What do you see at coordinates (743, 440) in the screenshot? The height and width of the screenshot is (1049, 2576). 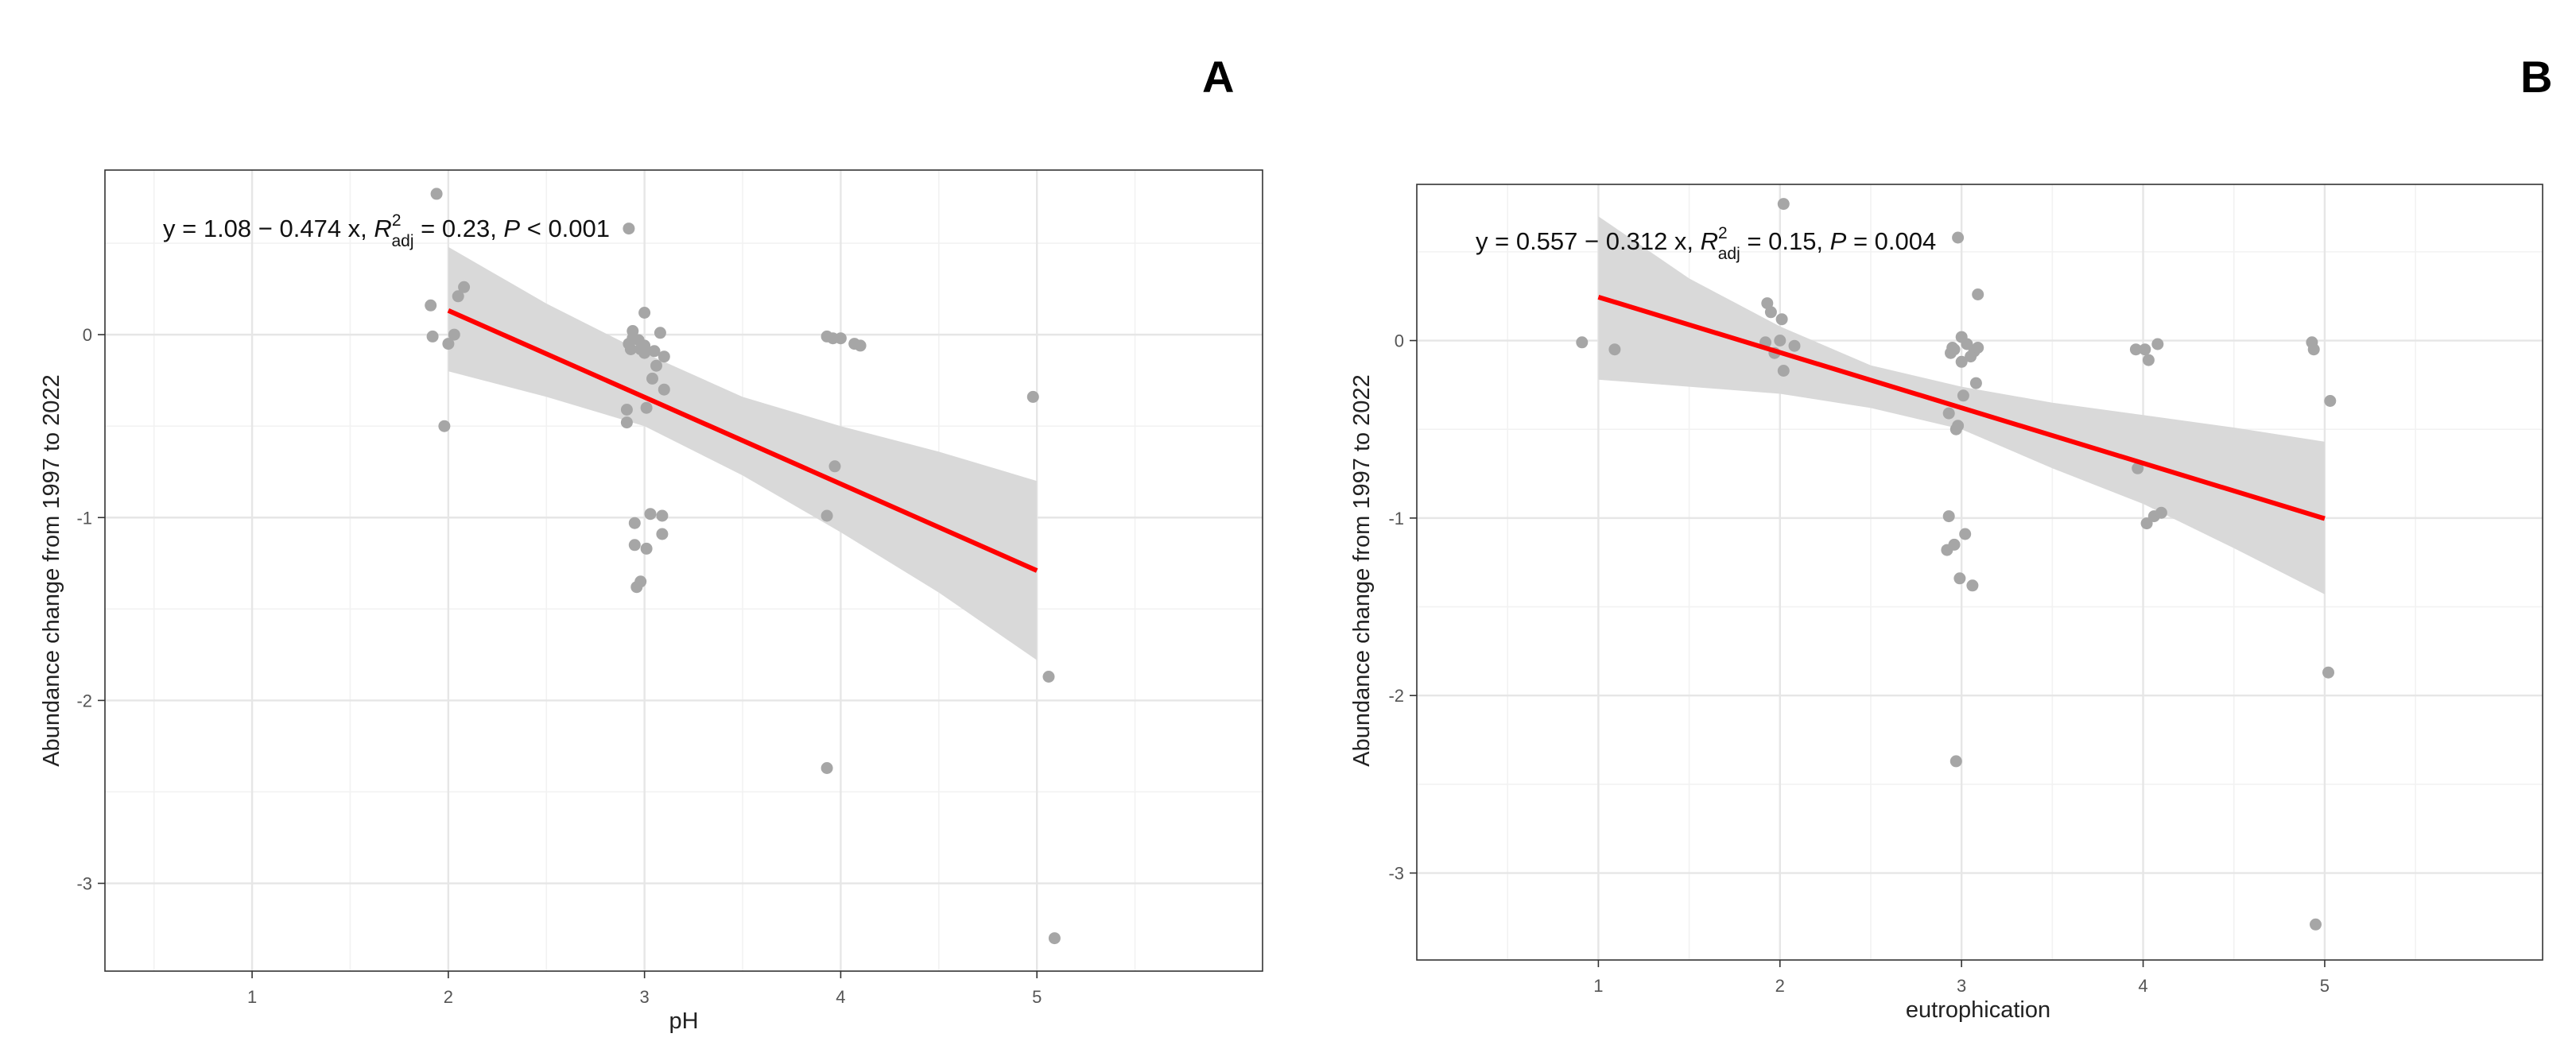 I see `panel-a-regression-line` at bounding box center [743, 440].